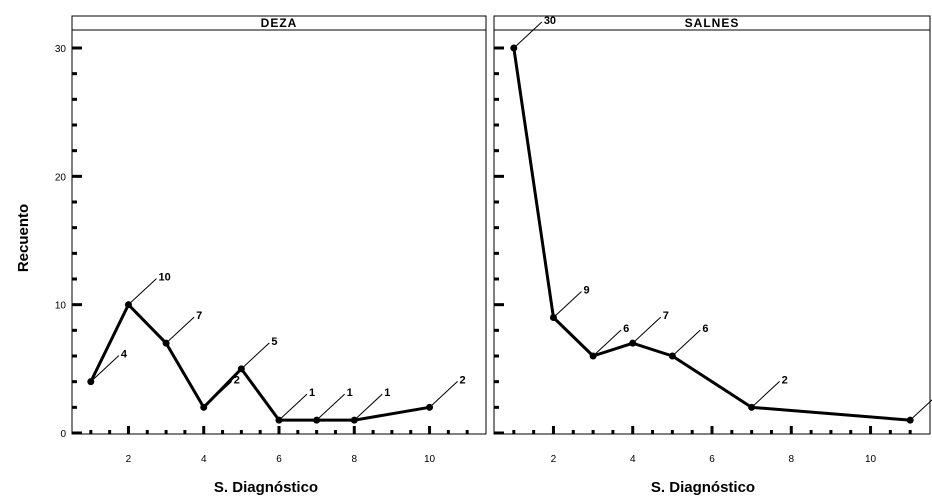 The image size is (932, 499). What do you see at coordinates (23, 238) in the screenshot?
I see `y-axis-title: Recuento` at bounding box center [23, 238].